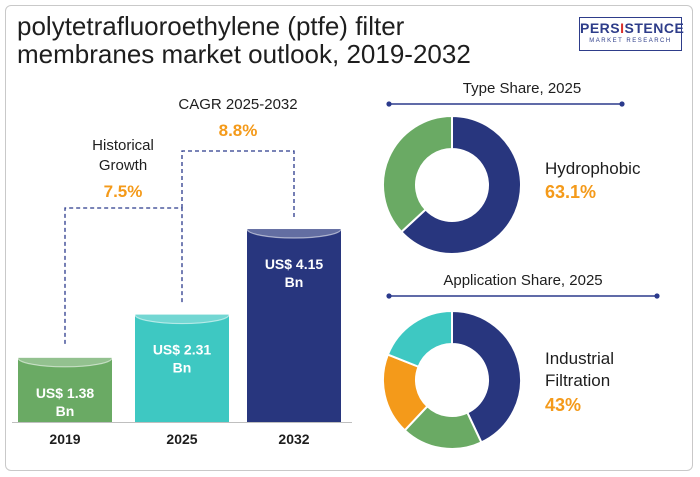 The image size is (700, 477). Describe the element at coordinates (181, 439) in the screenshot. I see `x-tick-label: 2025` at that location.